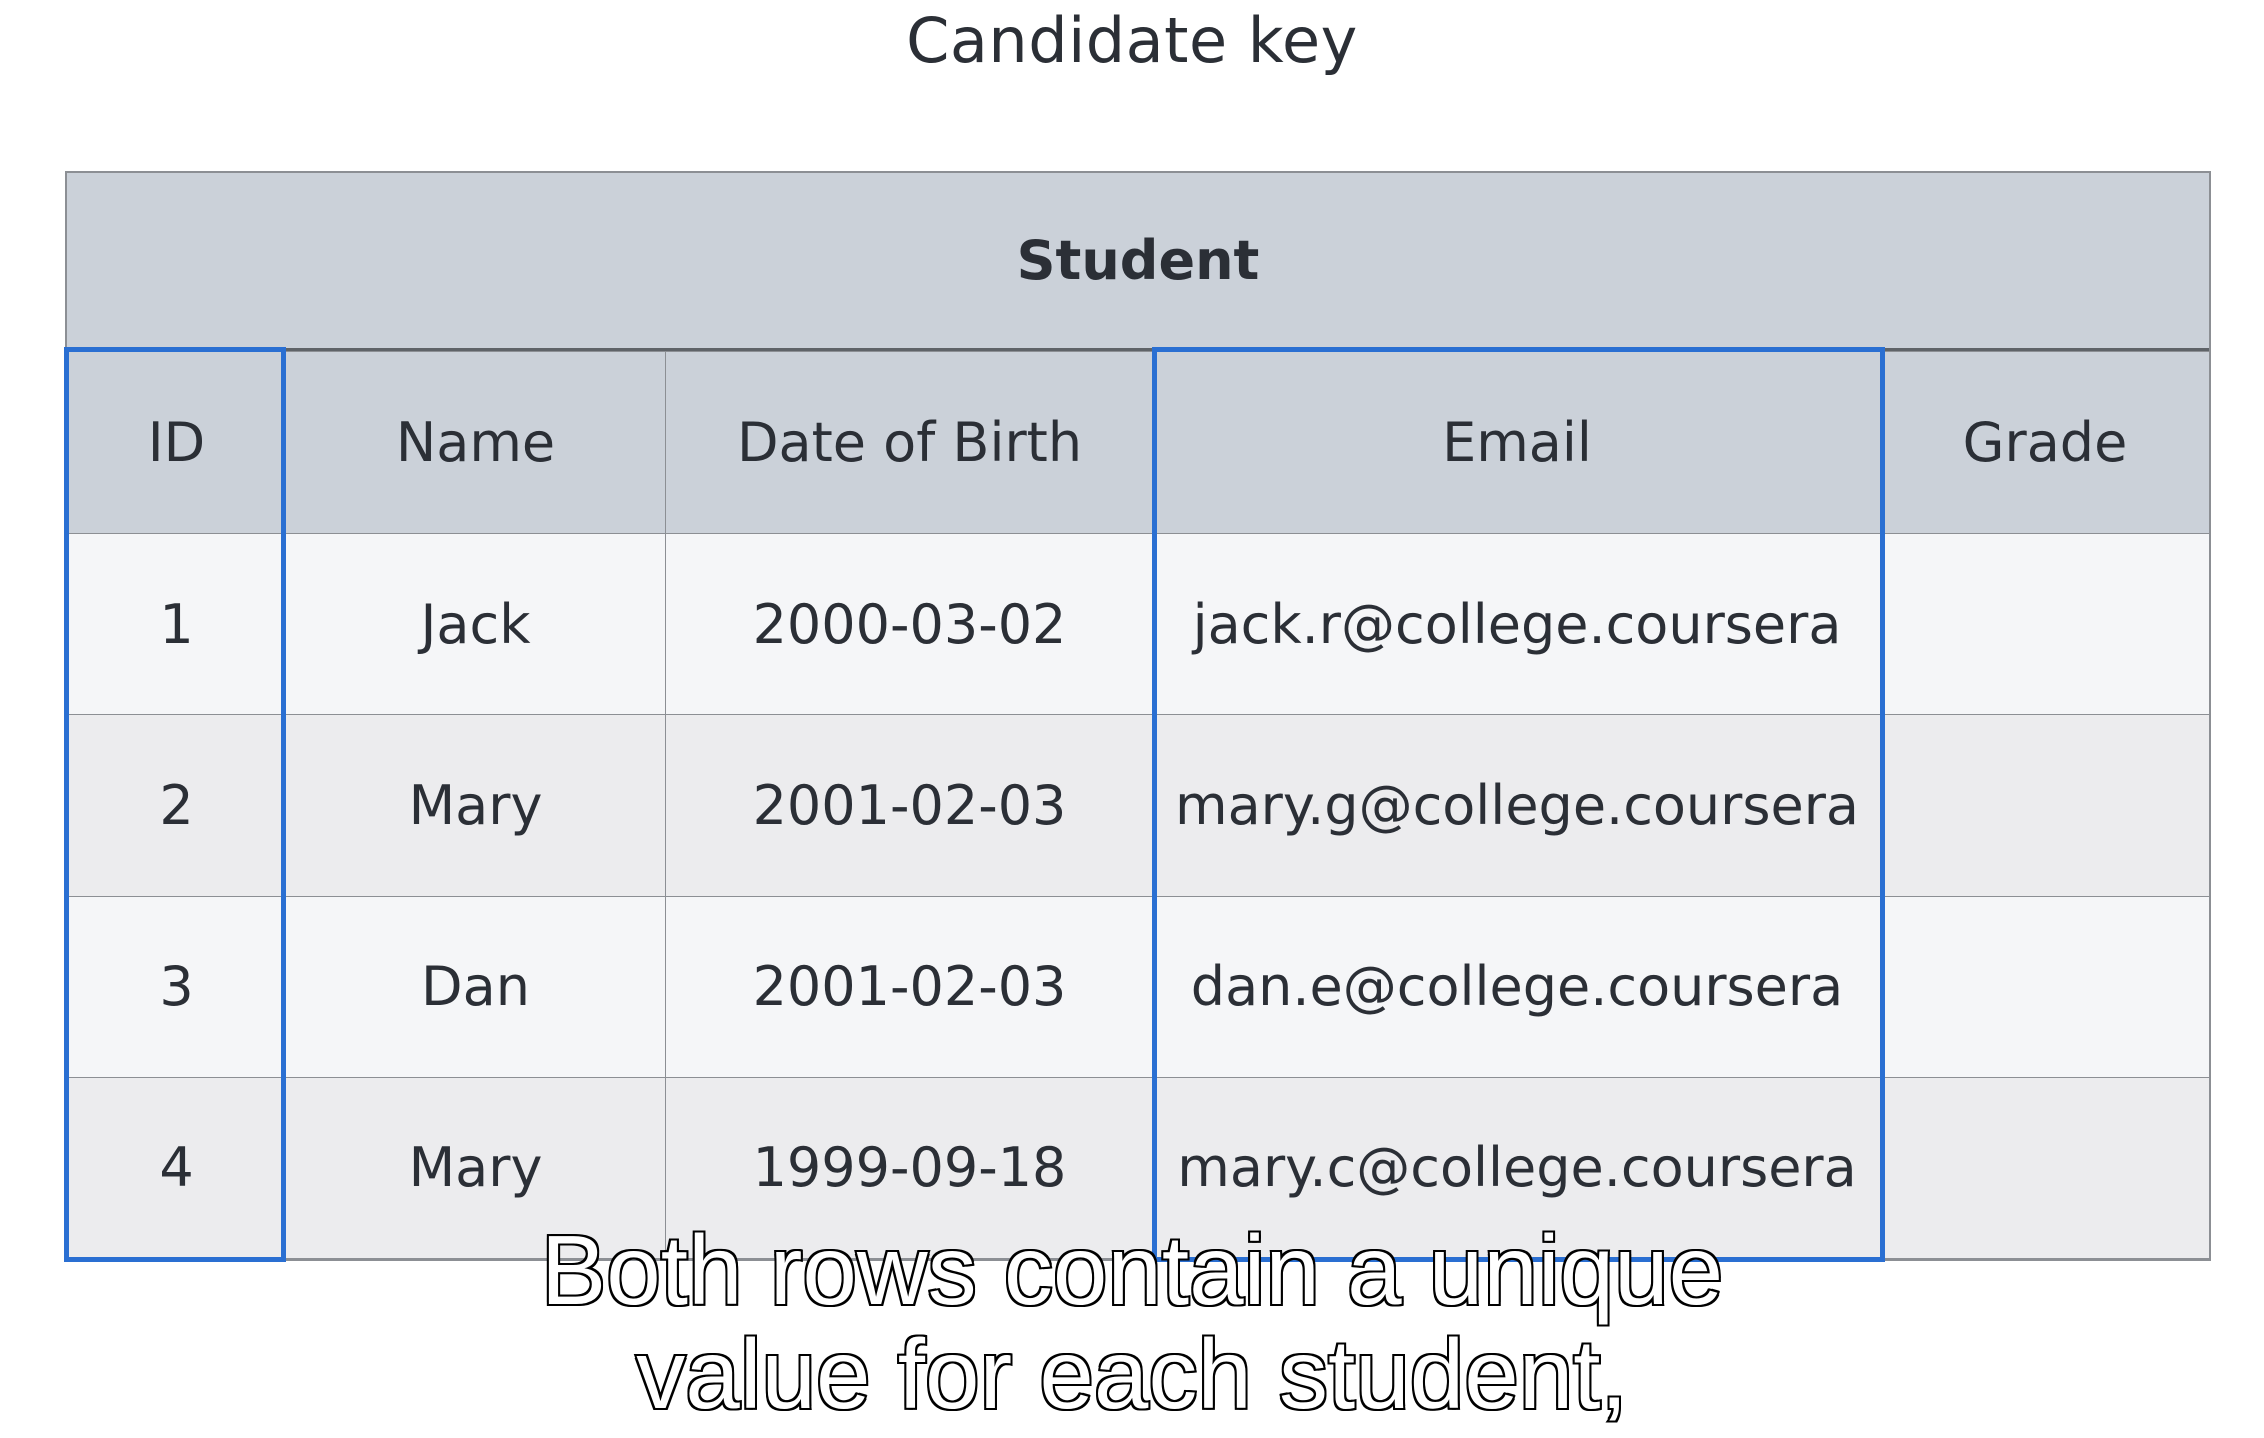  Describe the element at coordinates (176, 805) in the screenshot. I see `cell-id: 2` at that location.